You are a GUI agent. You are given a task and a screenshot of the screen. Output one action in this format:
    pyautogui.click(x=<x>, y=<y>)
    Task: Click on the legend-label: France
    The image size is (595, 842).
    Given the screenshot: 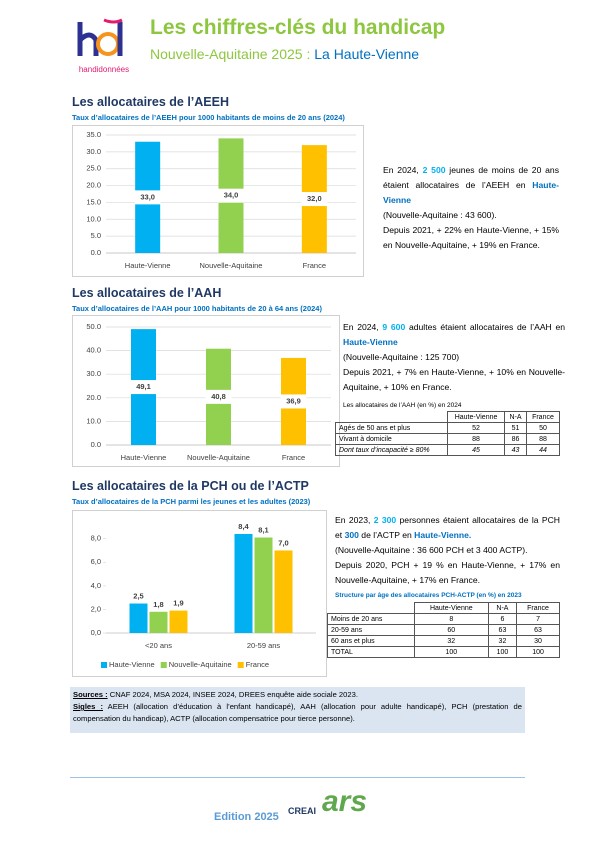 What is the action you would take?
    pyautogui.click(x=257, y=664)
    